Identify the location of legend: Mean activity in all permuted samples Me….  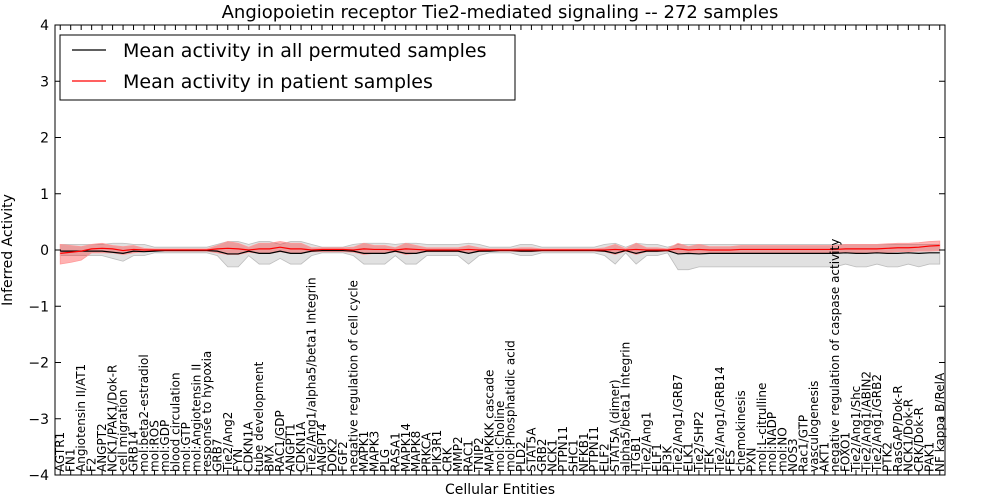
(287, 67).